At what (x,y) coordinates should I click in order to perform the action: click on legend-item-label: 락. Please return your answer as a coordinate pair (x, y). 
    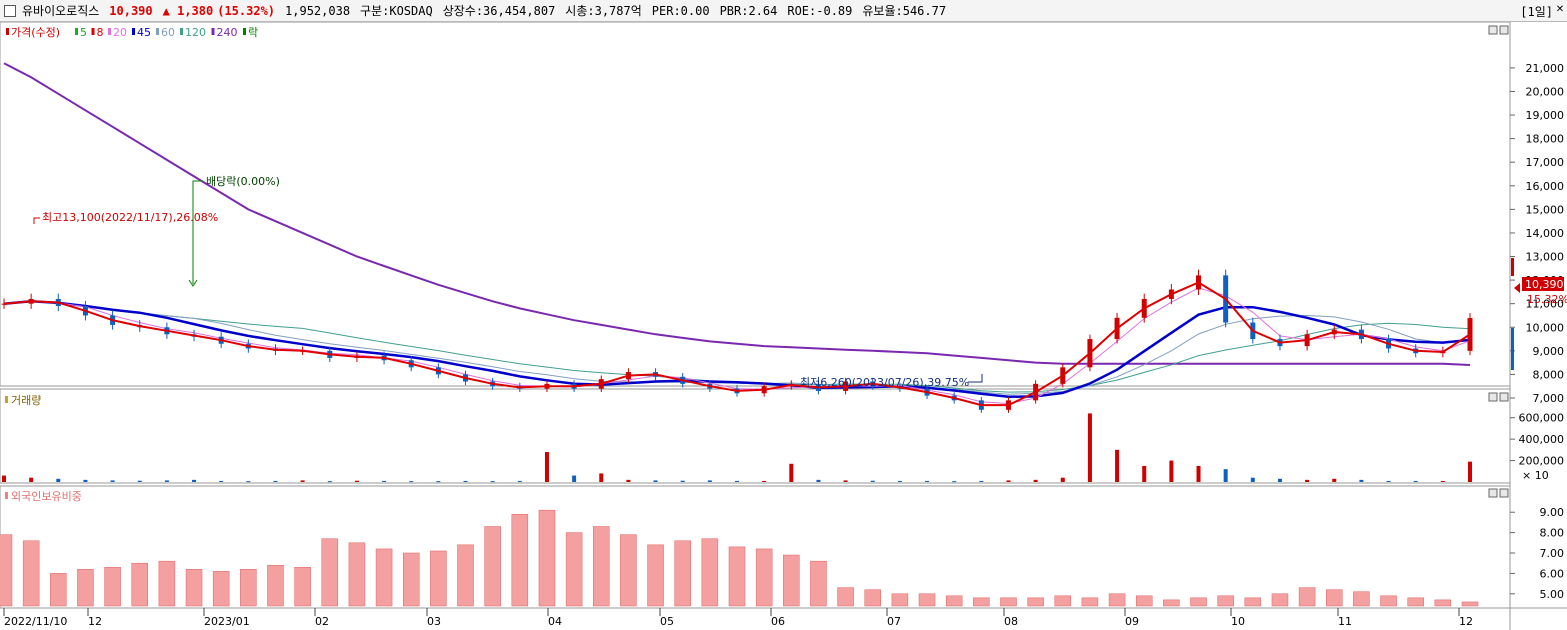
    Looking at the image, I should click on (253, 32).